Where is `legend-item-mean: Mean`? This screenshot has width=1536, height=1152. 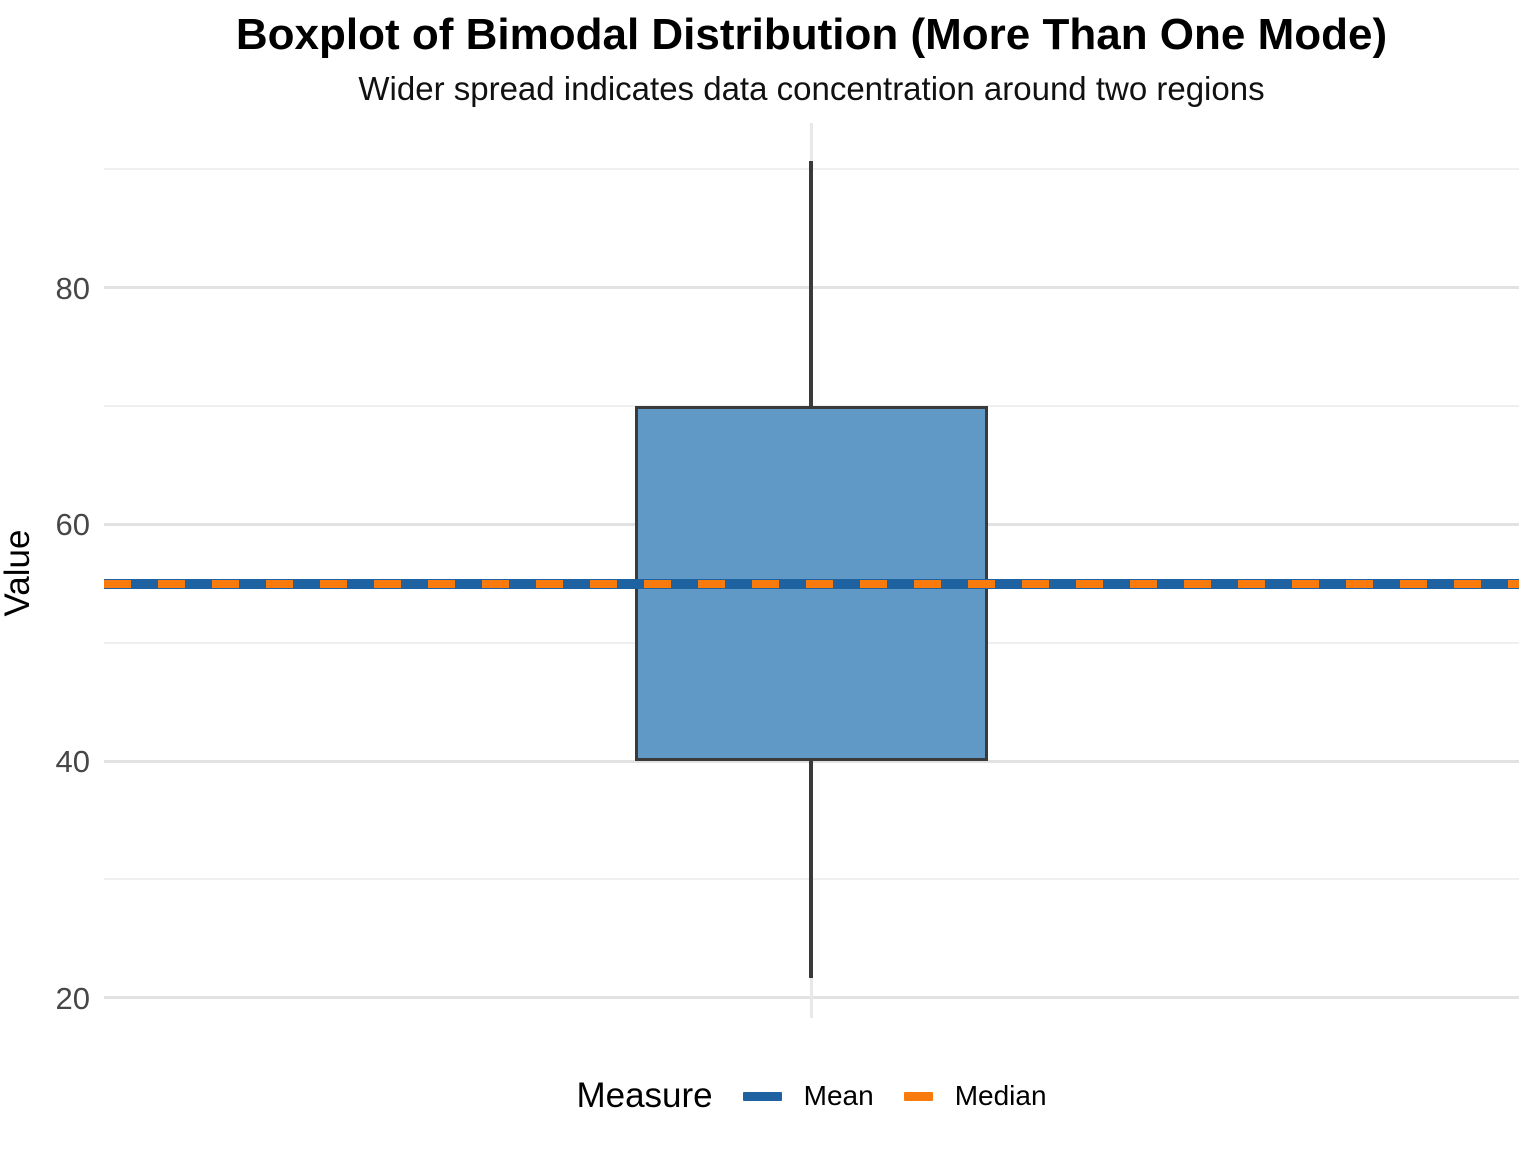 legend-item-mean: Mean is located at coordinates (808, 1096).